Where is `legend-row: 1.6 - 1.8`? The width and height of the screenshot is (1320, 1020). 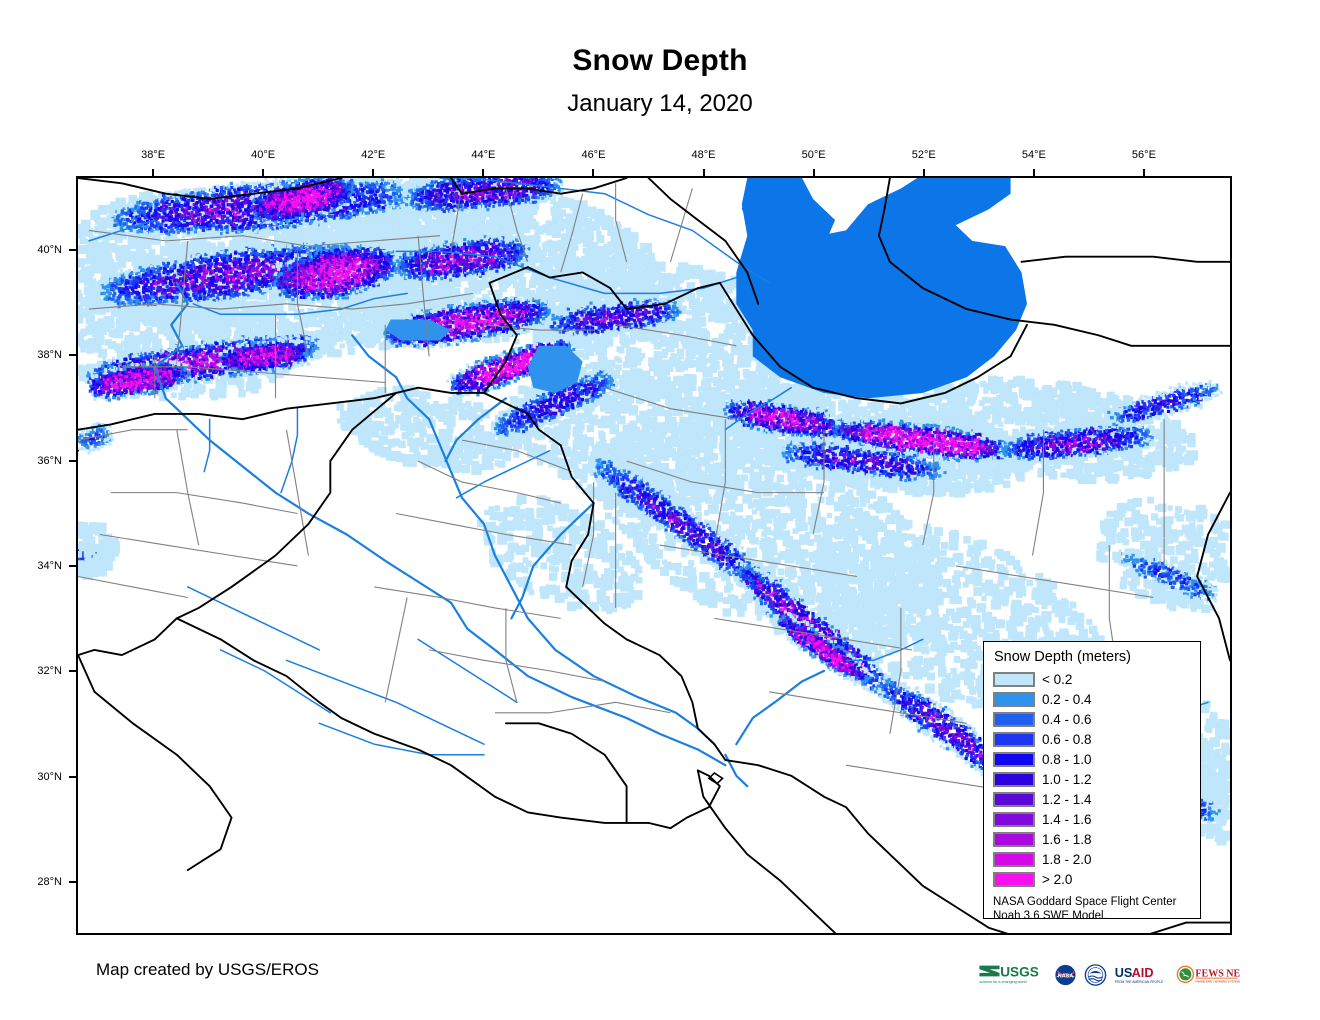
legend-row: 1.6 - 1.8 is located at coordinates (1092, 839).